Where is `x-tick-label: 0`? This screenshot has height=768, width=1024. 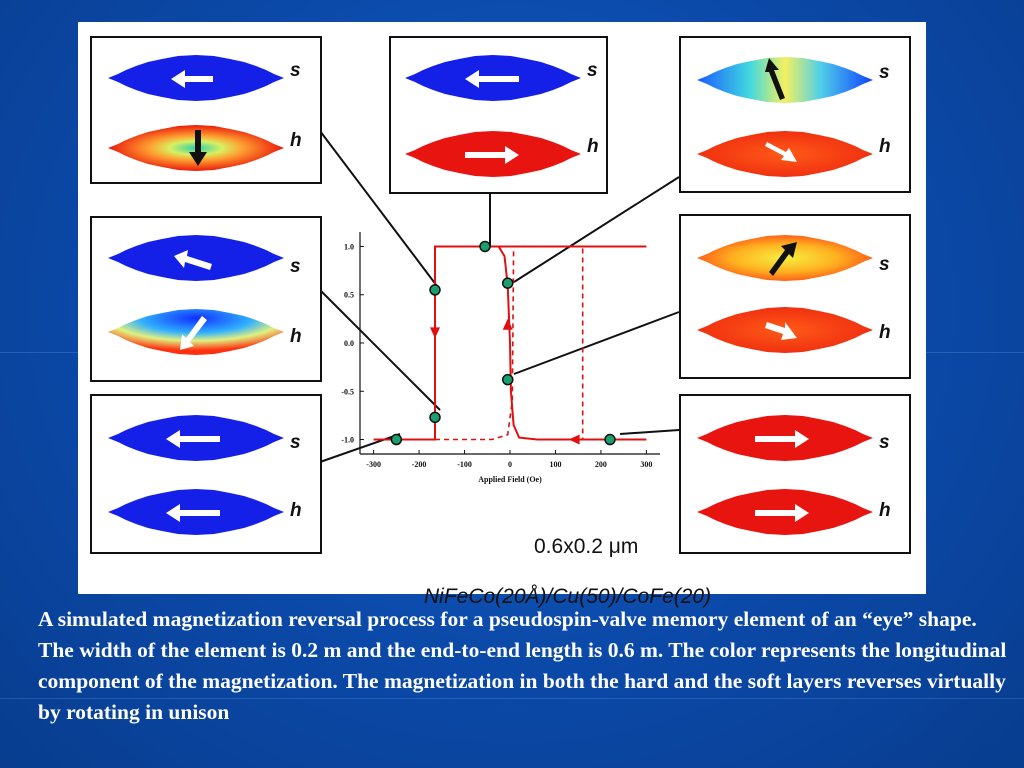
x-tick-label: 0 is located at coordinates (510, 464).